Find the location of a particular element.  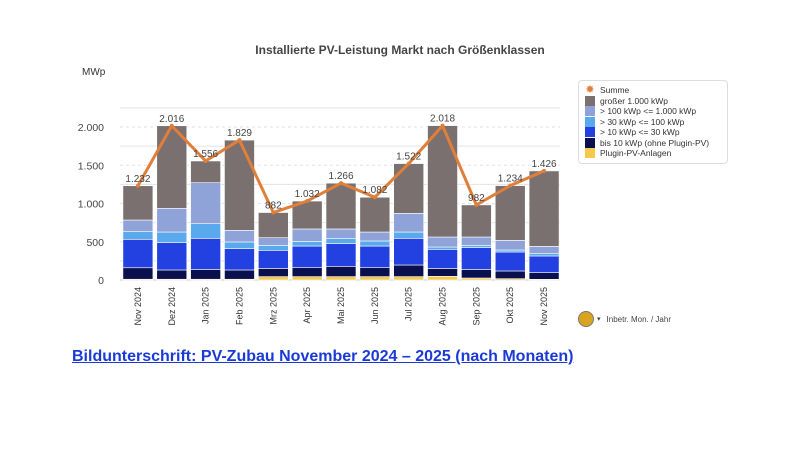

x-tick-label: Nov 2025 is located at coordinates (544, 306).